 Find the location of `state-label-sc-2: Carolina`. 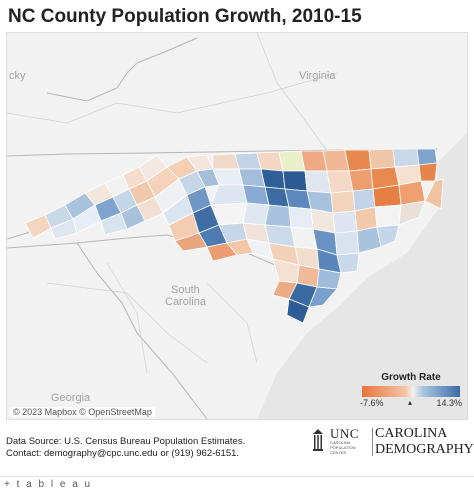

state-label-sc-2: Carolina is located at coordinates (186, 302).